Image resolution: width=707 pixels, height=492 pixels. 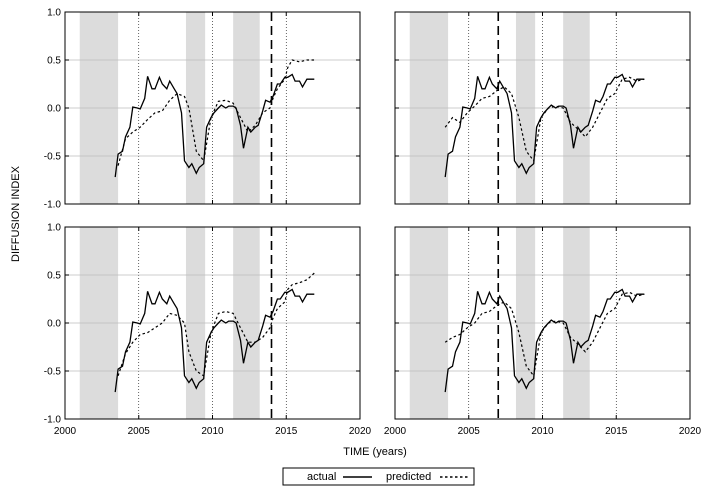 What do you see at coordinates (378, 476) in the screenshot?
I see `legend: actual predicted` at bounding box center [378, 476].